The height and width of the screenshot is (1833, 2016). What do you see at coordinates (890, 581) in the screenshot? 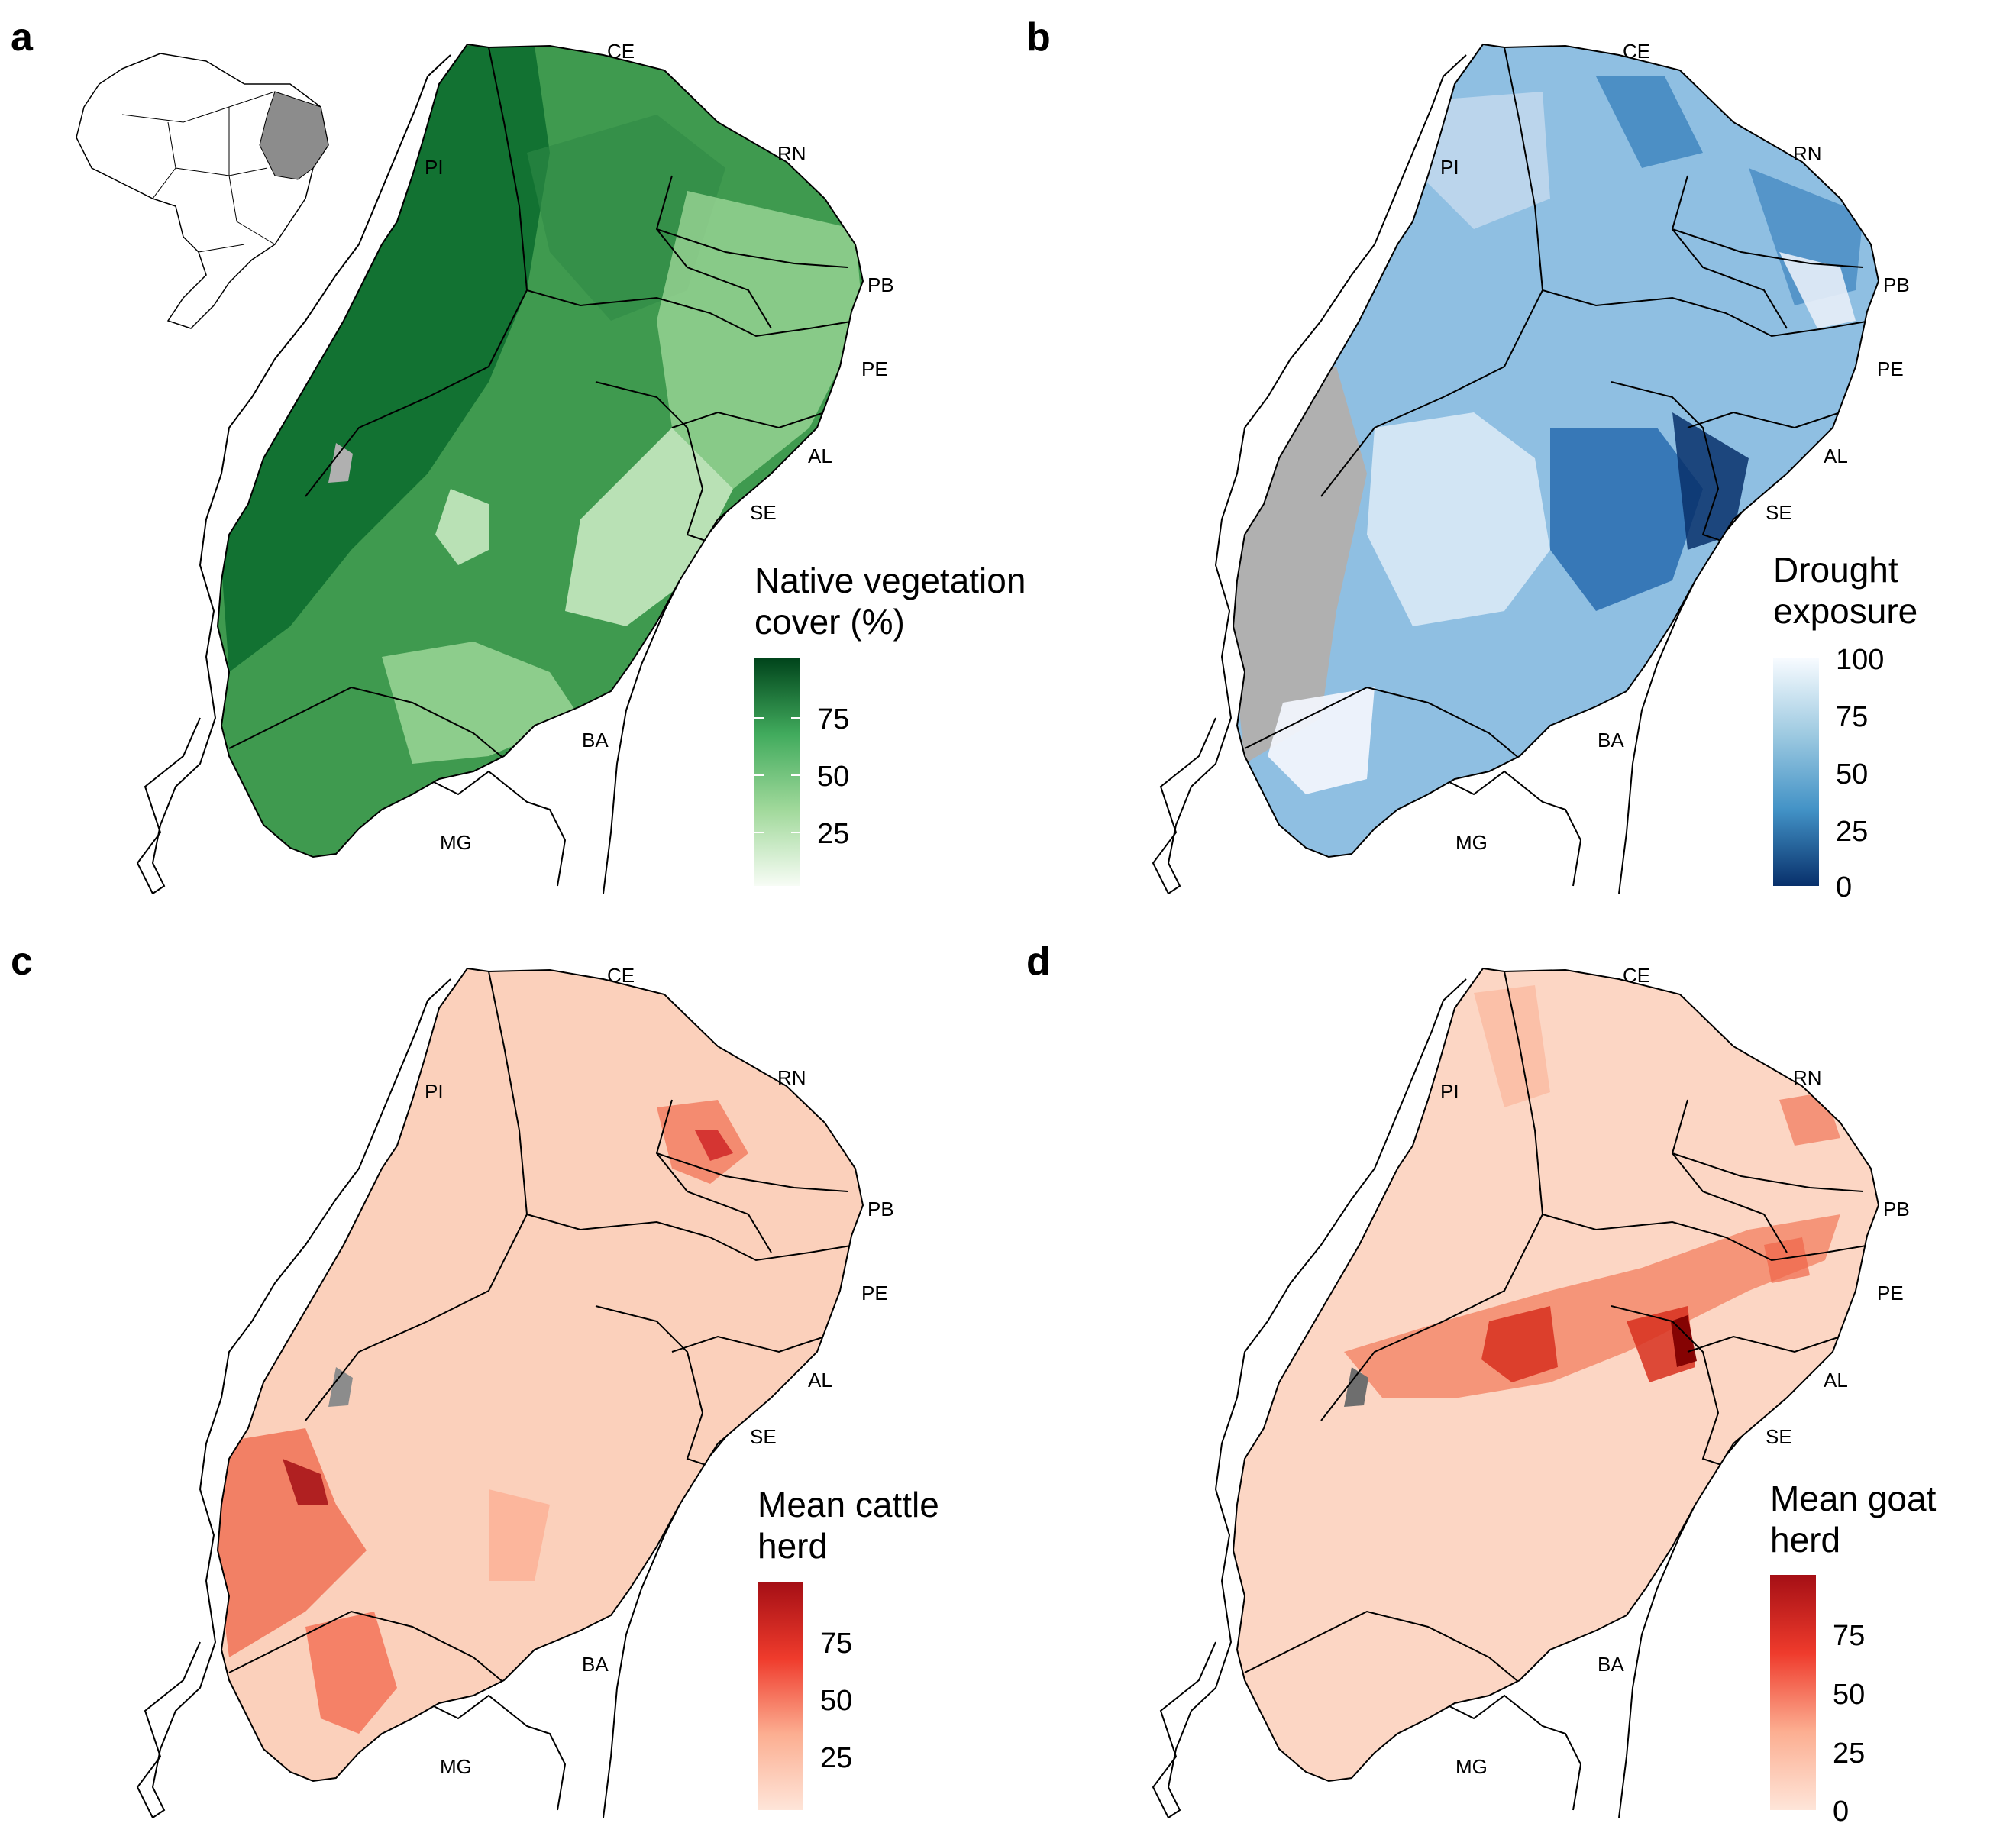
I see `legend-title-line-1: Native vegetation` at bounding box center [890, 581].